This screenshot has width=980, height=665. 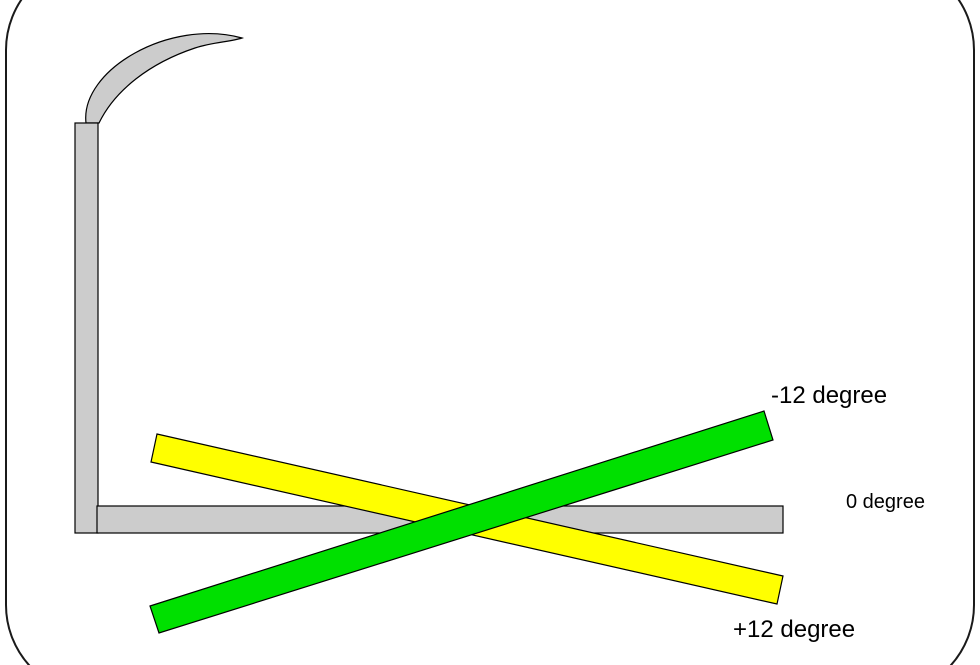 What do you see at coordinates (794, 629) in the screenshot?
I see `label-plus-12-degree: +12 degree` at bounding box center [794, 629].